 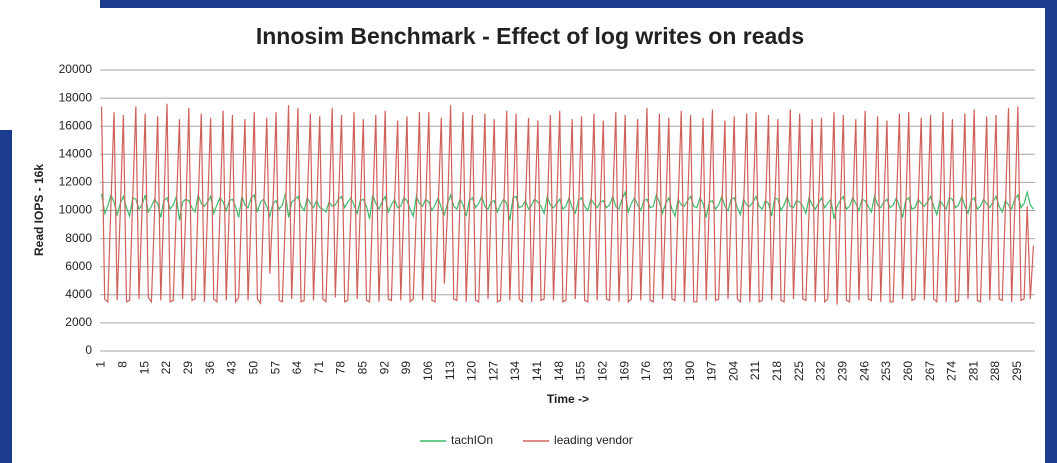 I want to click on x-tick-label: 127, so click(x=493, y=371).